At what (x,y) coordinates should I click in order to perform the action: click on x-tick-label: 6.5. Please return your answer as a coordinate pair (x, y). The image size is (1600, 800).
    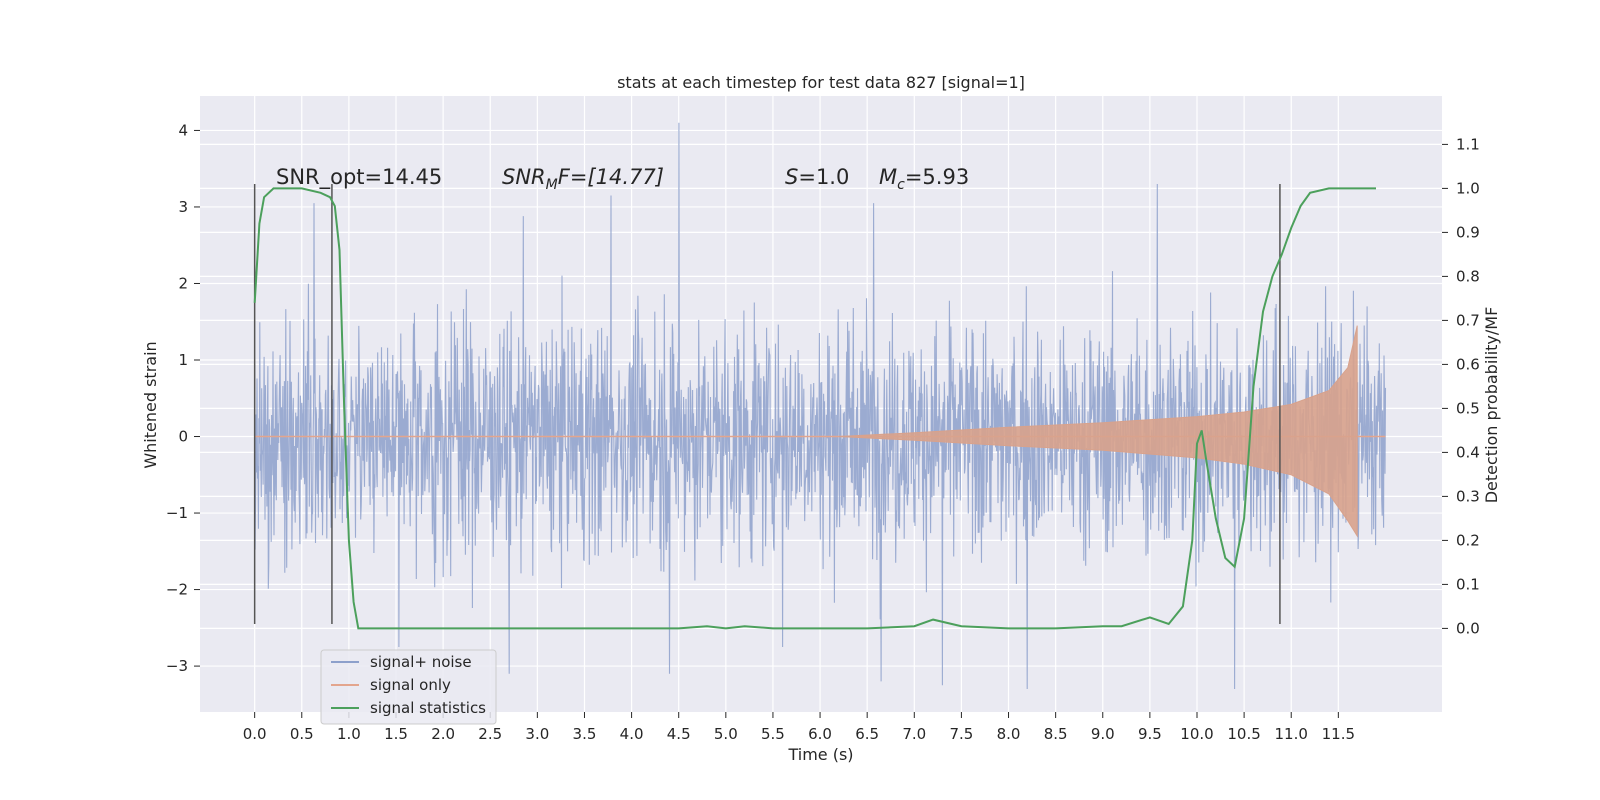
    Looking at the image, I should click on (867, 734).